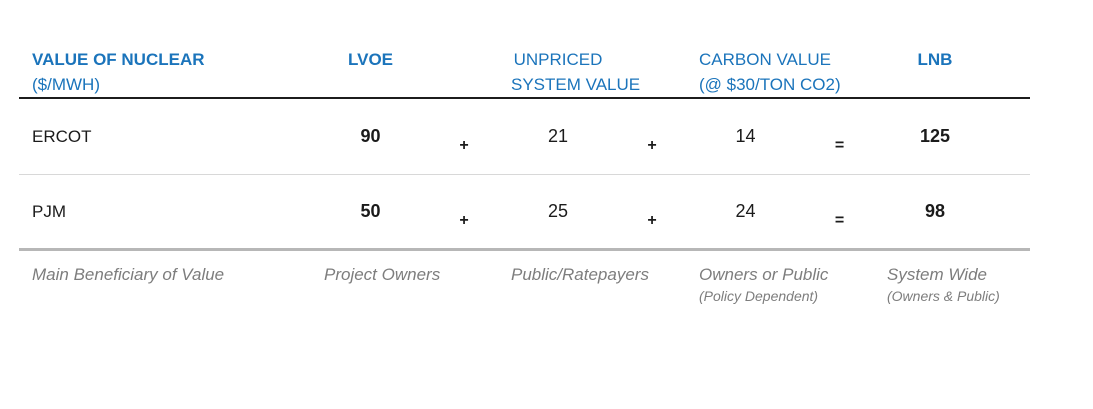 The height and width of the screenshot is (409, 1093). What do you see at coordinates (118, 59) in the screenshot?
I see `header-value-of-nuclear-line1: VALUE OF NUCLEAR` at bounding box center [118, 59].